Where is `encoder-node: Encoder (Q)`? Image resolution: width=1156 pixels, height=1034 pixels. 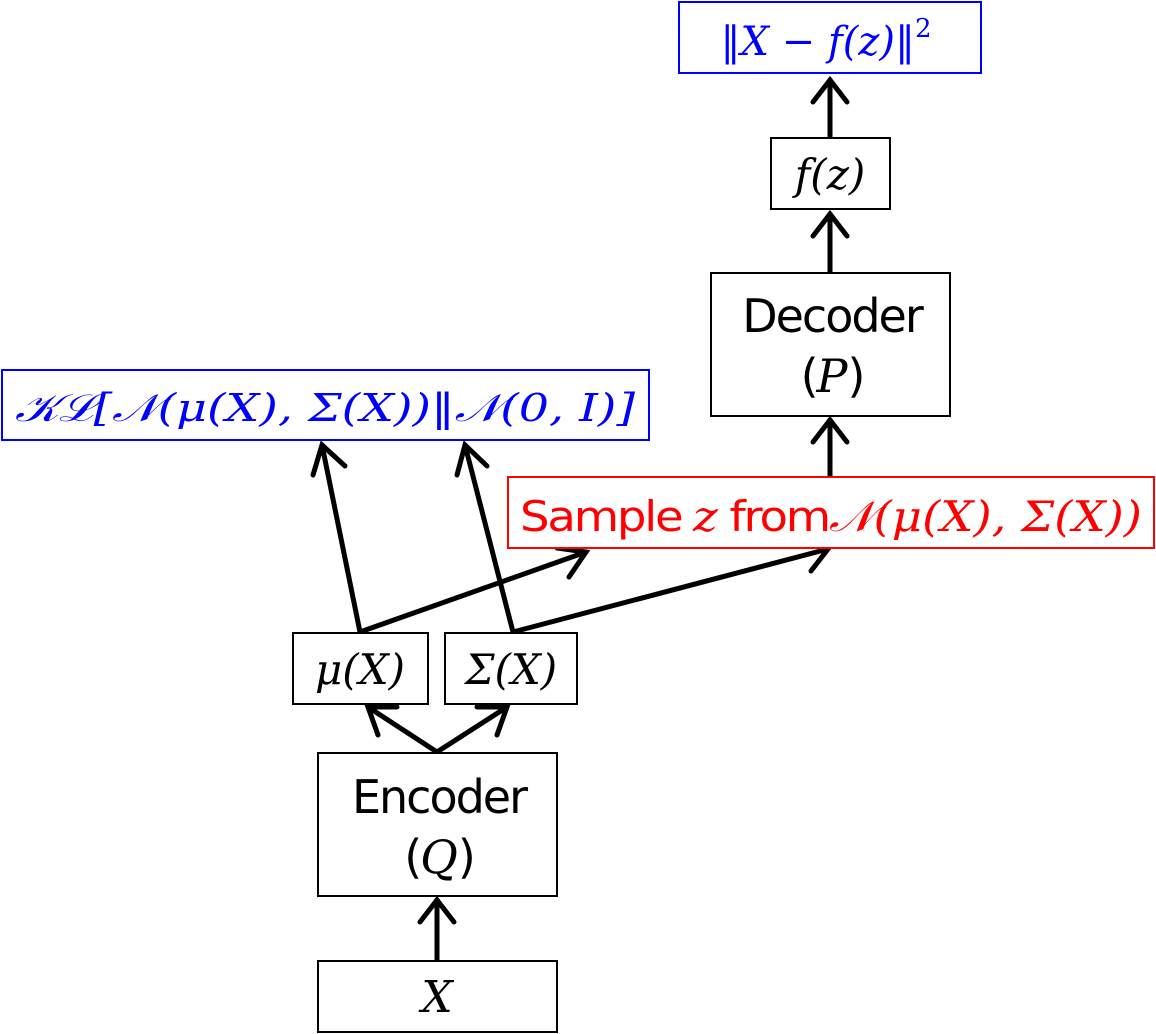 encoder-node: Encoder (Q) is located at coordinates (437, 824).